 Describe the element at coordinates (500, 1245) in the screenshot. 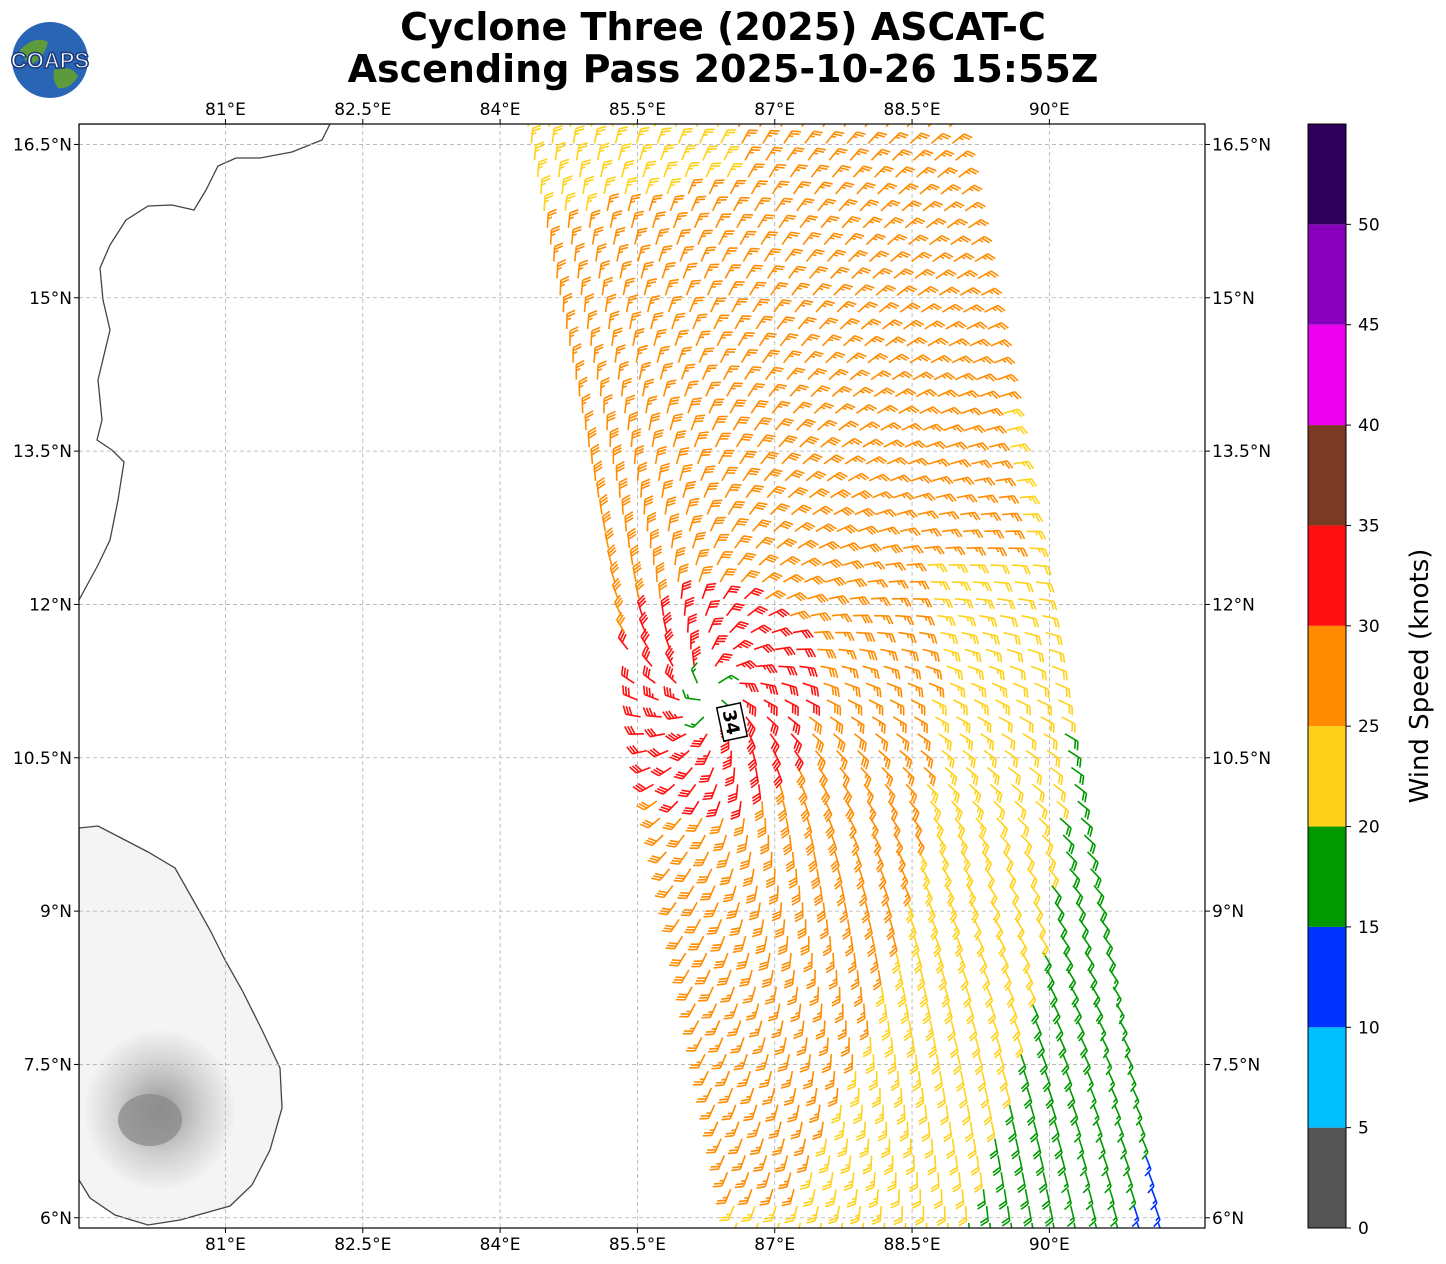

I see `lon-tick-label-bottom: 84°E` at that location.